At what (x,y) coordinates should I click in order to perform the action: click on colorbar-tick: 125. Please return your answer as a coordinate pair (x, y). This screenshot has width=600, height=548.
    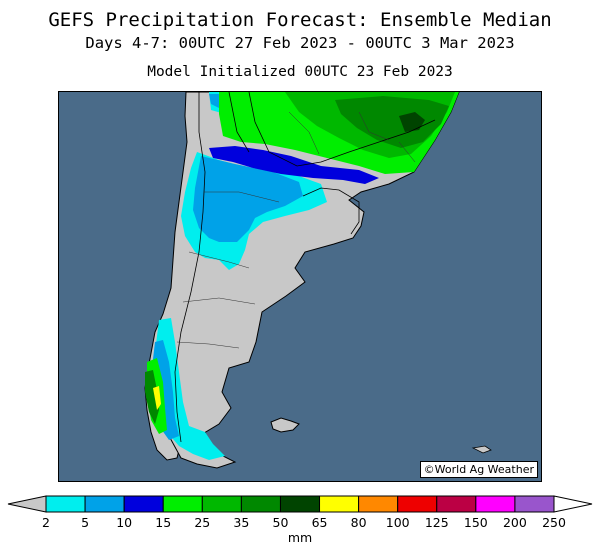
    Looking at the image, I should click on (436, 522).